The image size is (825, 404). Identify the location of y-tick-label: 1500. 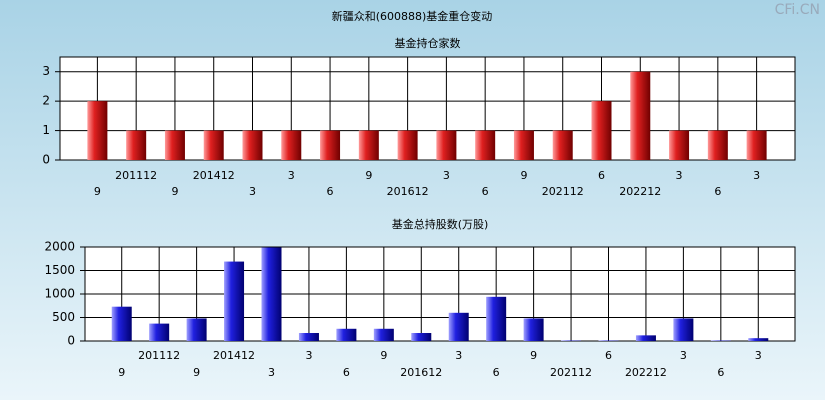
(59, 270).